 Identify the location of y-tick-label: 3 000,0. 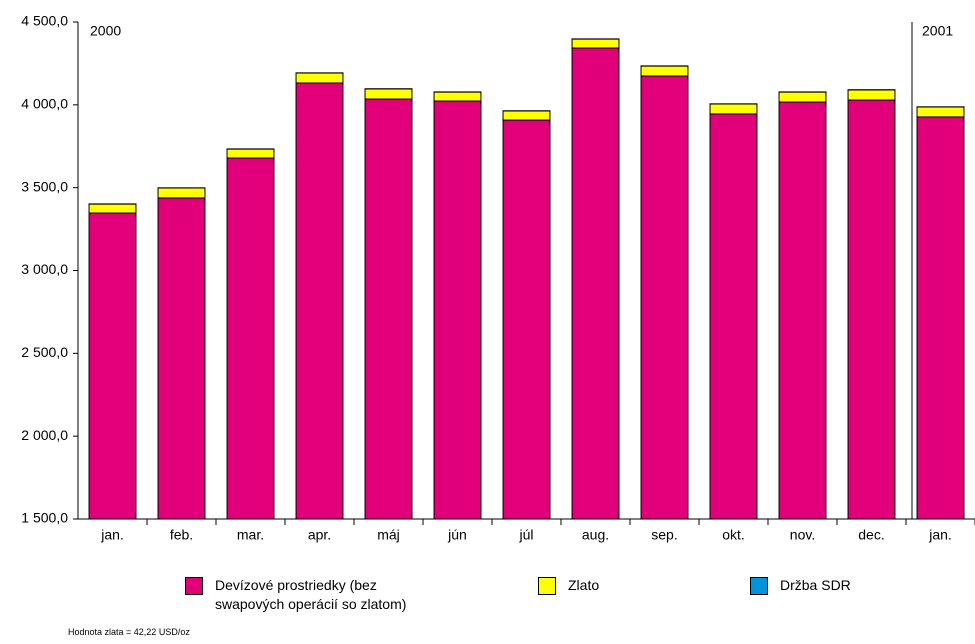
(44, 269).